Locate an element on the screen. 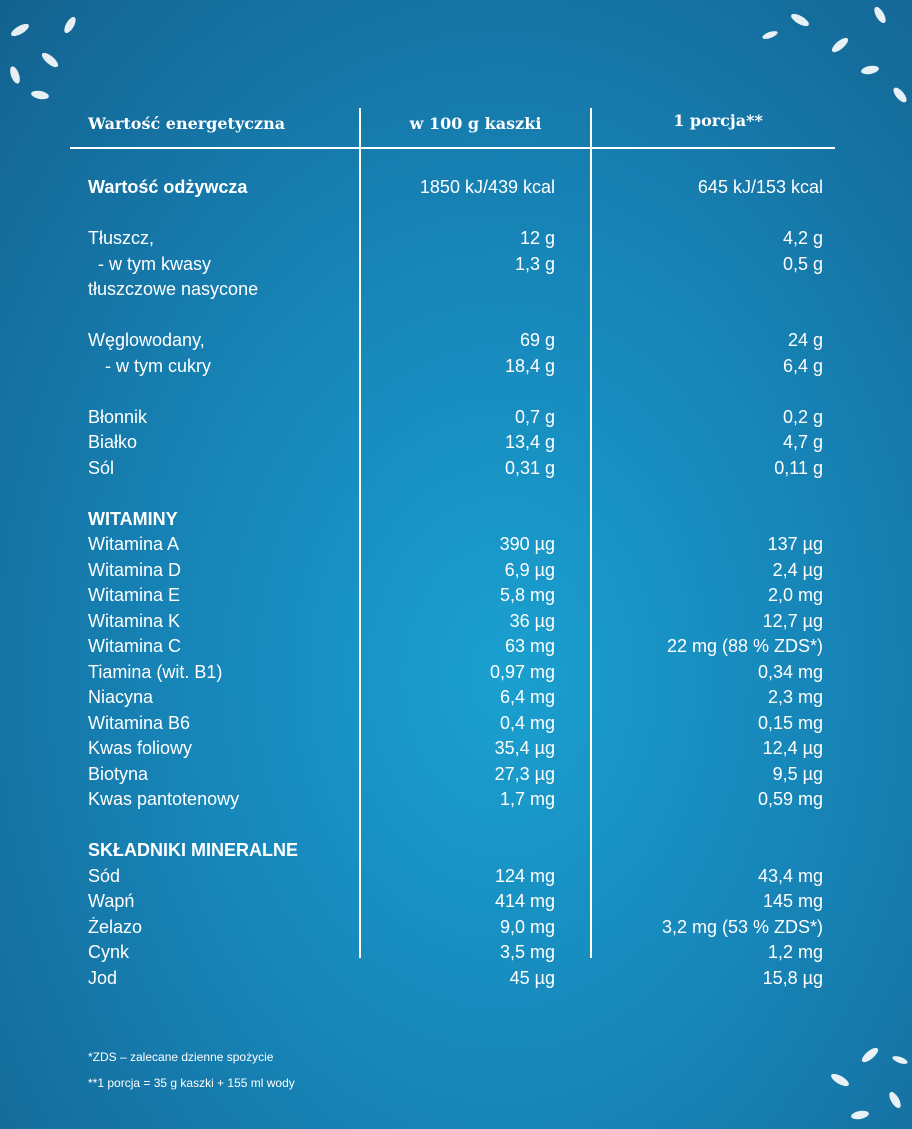  row-label: Wartość odżywcza is located at coordinates (168, 187).